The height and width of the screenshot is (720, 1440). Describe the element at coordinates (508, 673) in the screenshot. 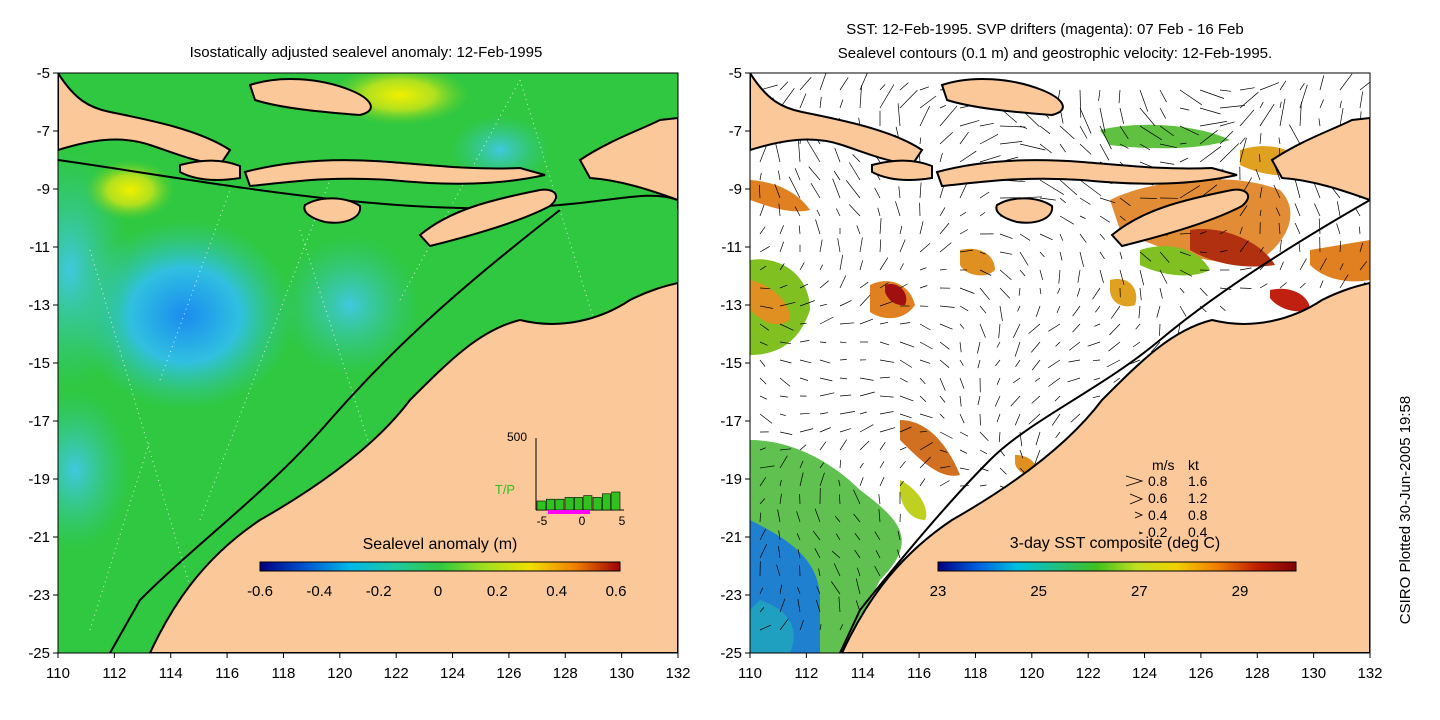

I see `x-tick-label: 126` at that location.